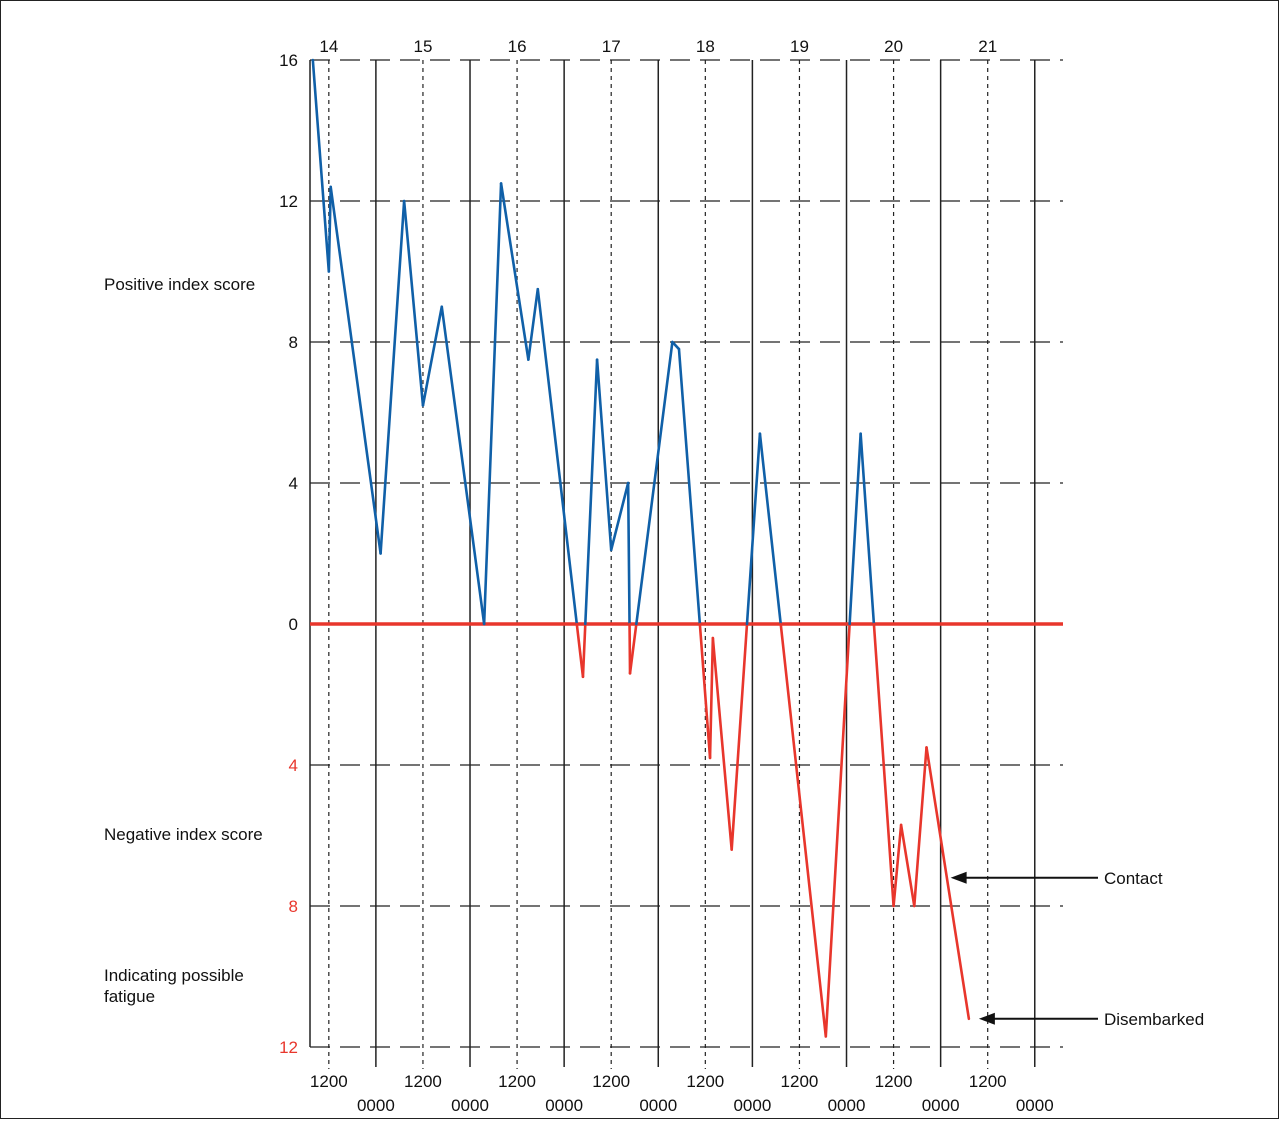 This screenshot has height=1121, width=1281. What do you see at coordinates (174, 975) in the screenshot?
I see `fatigue-label-line1: Indicating possible` at bounding box center [174, 975].